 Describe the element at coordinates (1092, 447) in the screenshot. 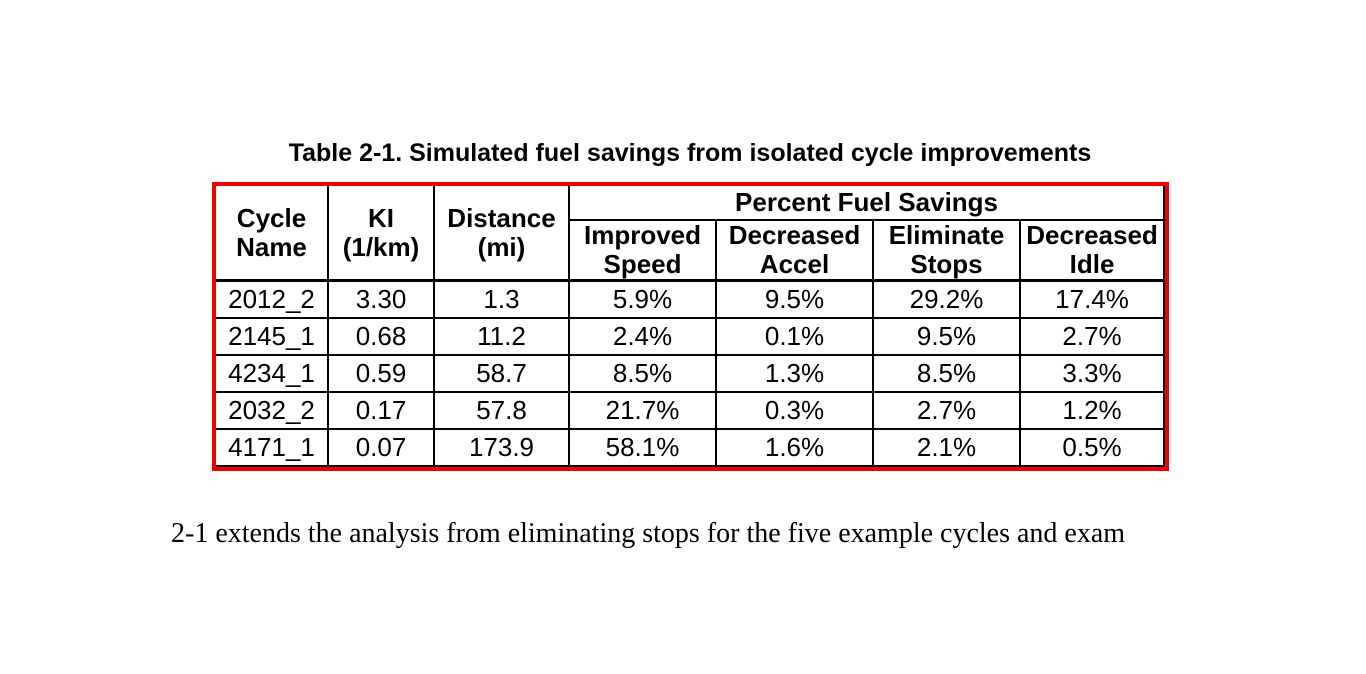

I see `cell-decreased-idle: 0.5%` at that location.